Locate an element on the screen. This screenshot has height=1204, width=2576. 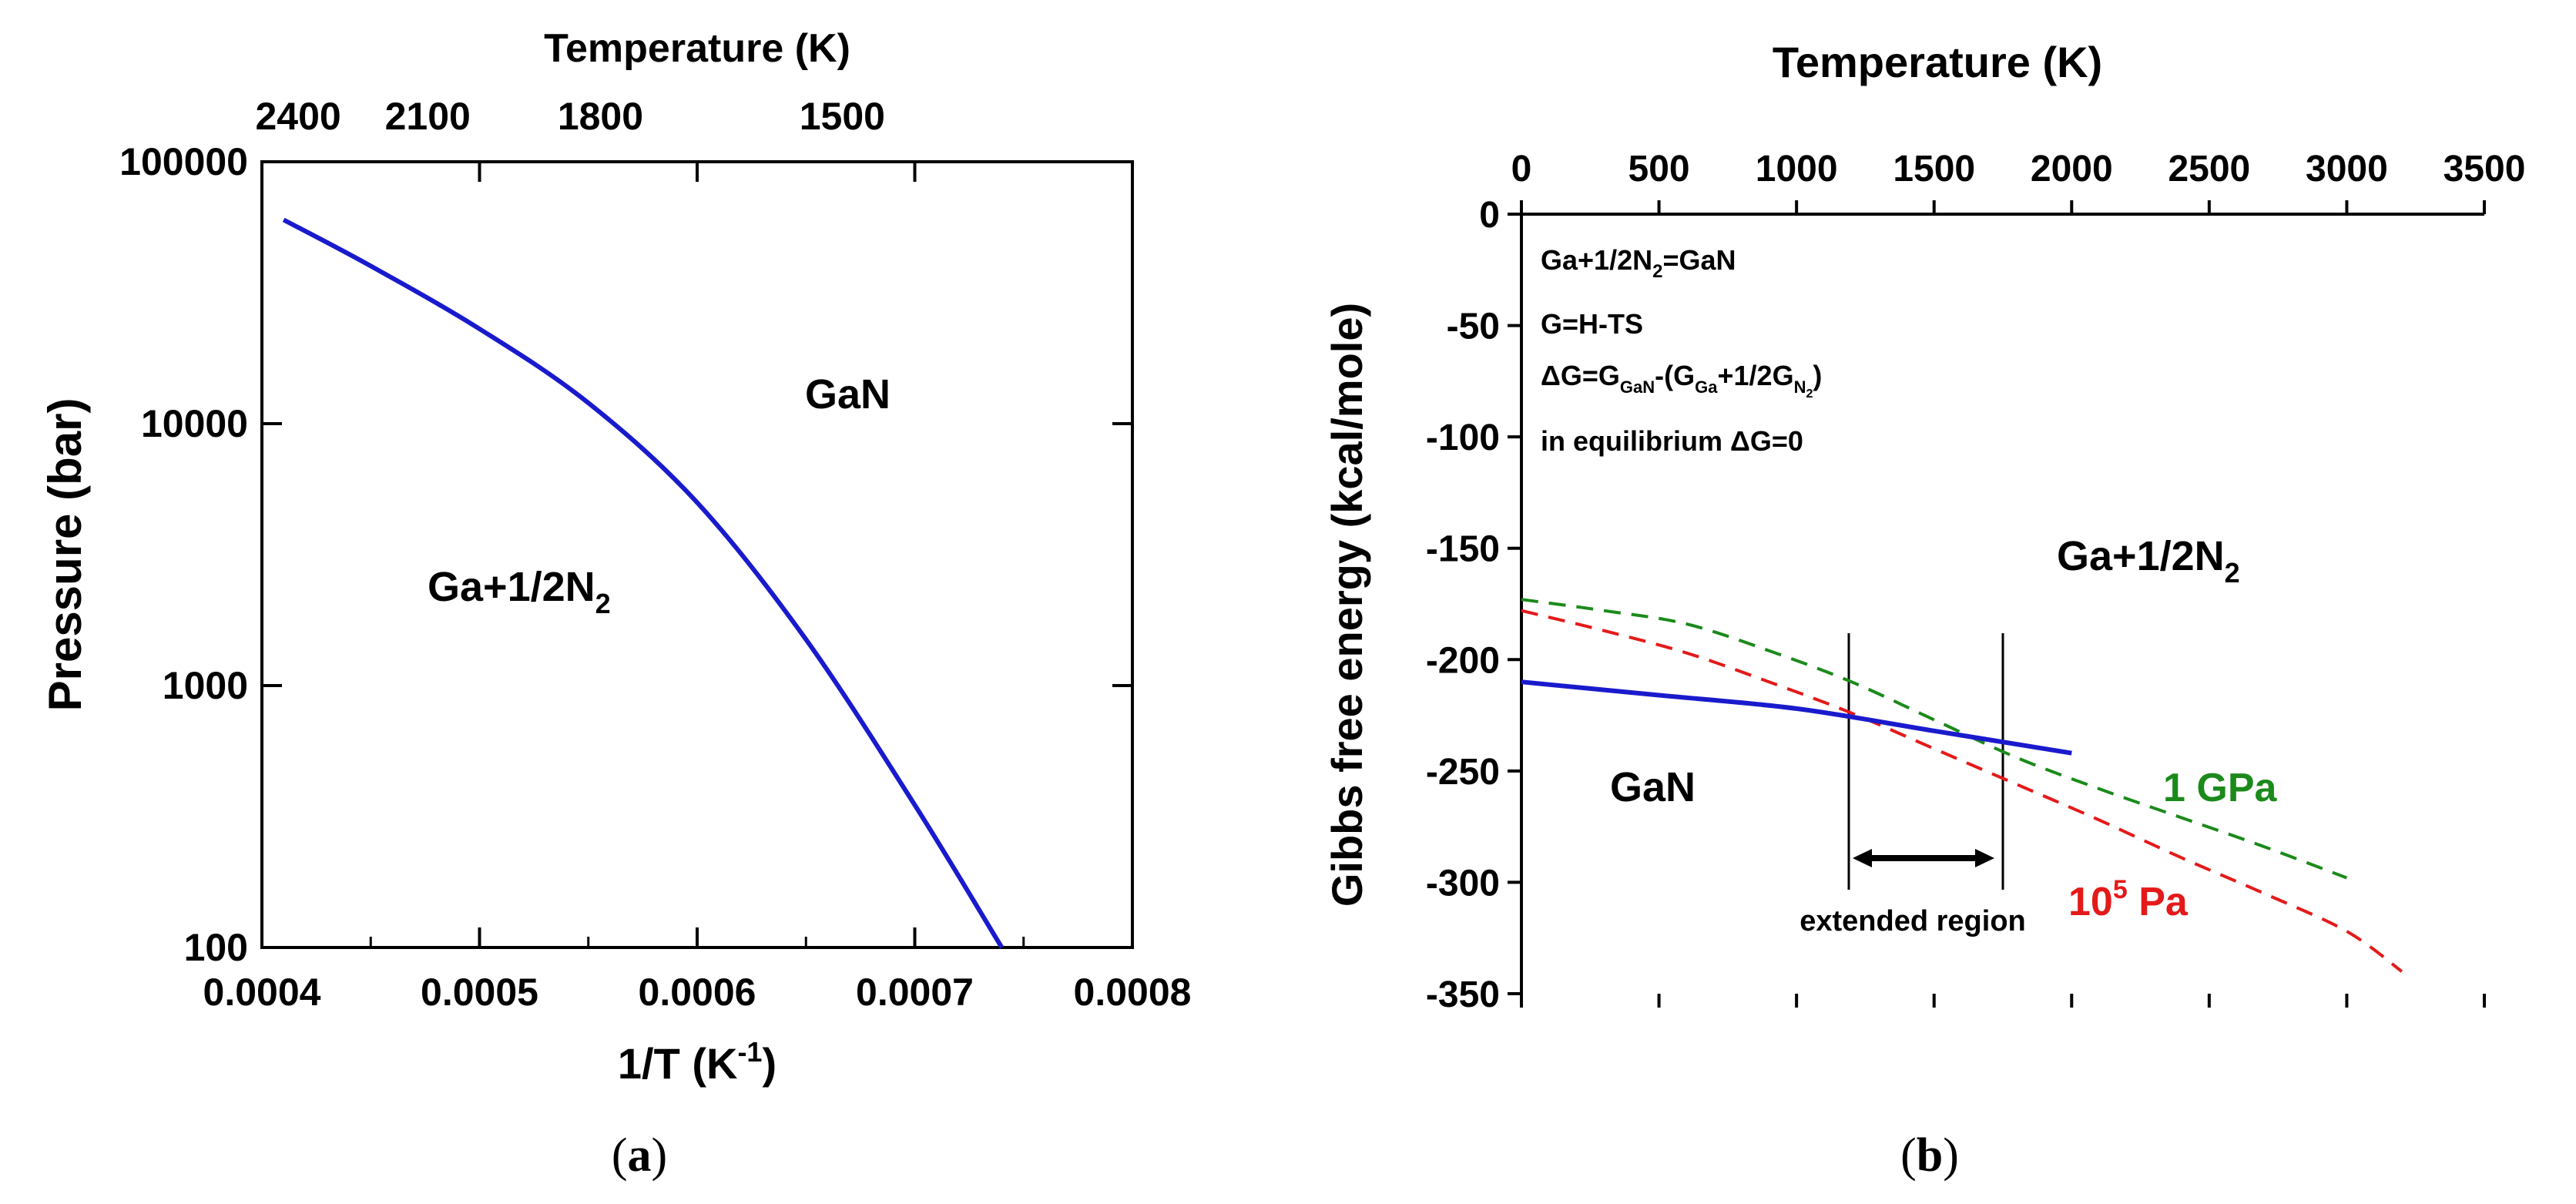
region-lower-a: Ga+1/2N2 is located at coordinates (519, 591).